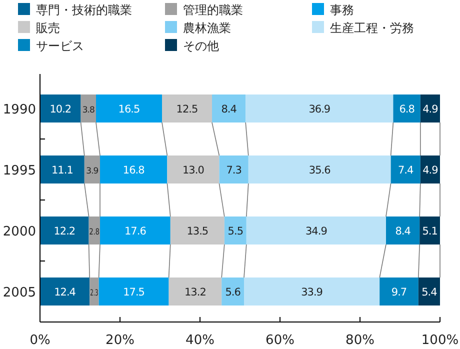  What do you see at coordinates (207, 28) in the screenshot?
I see `legend-label: 農林漁業` at bounding box center [207, 28].